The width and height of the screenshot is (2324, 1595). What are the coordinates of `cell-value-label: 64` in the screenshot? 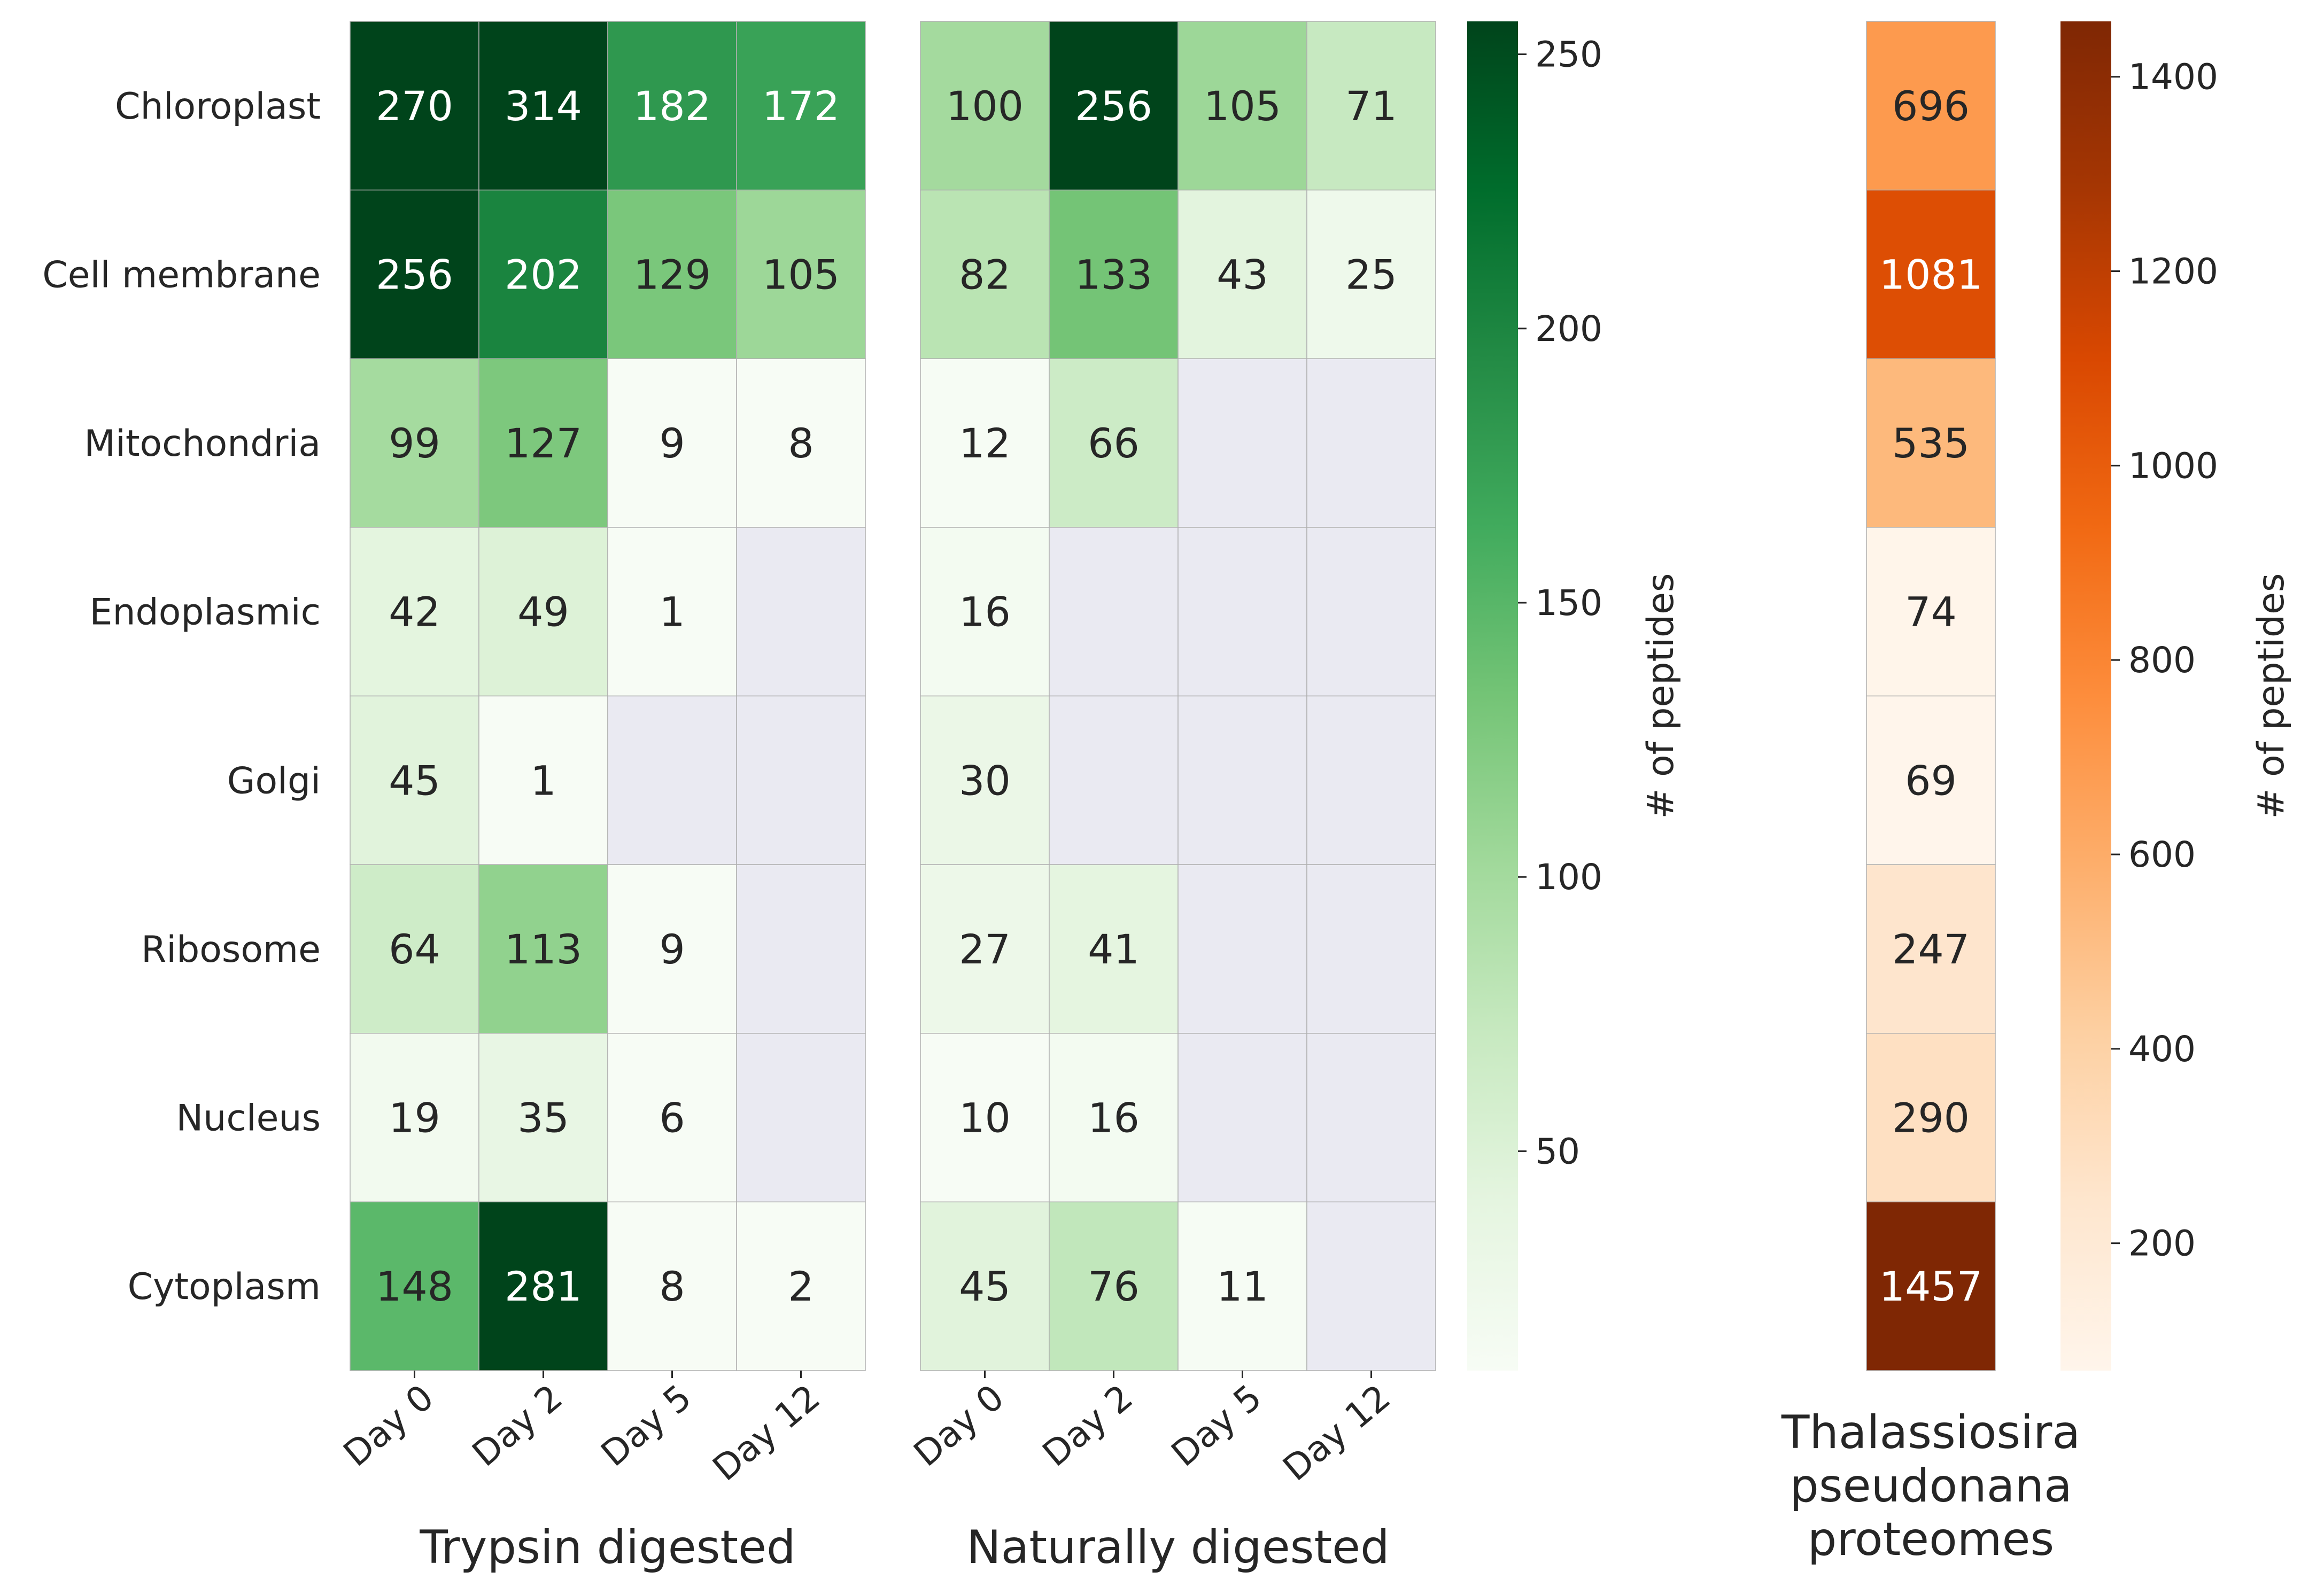 It's located at (414, 949).